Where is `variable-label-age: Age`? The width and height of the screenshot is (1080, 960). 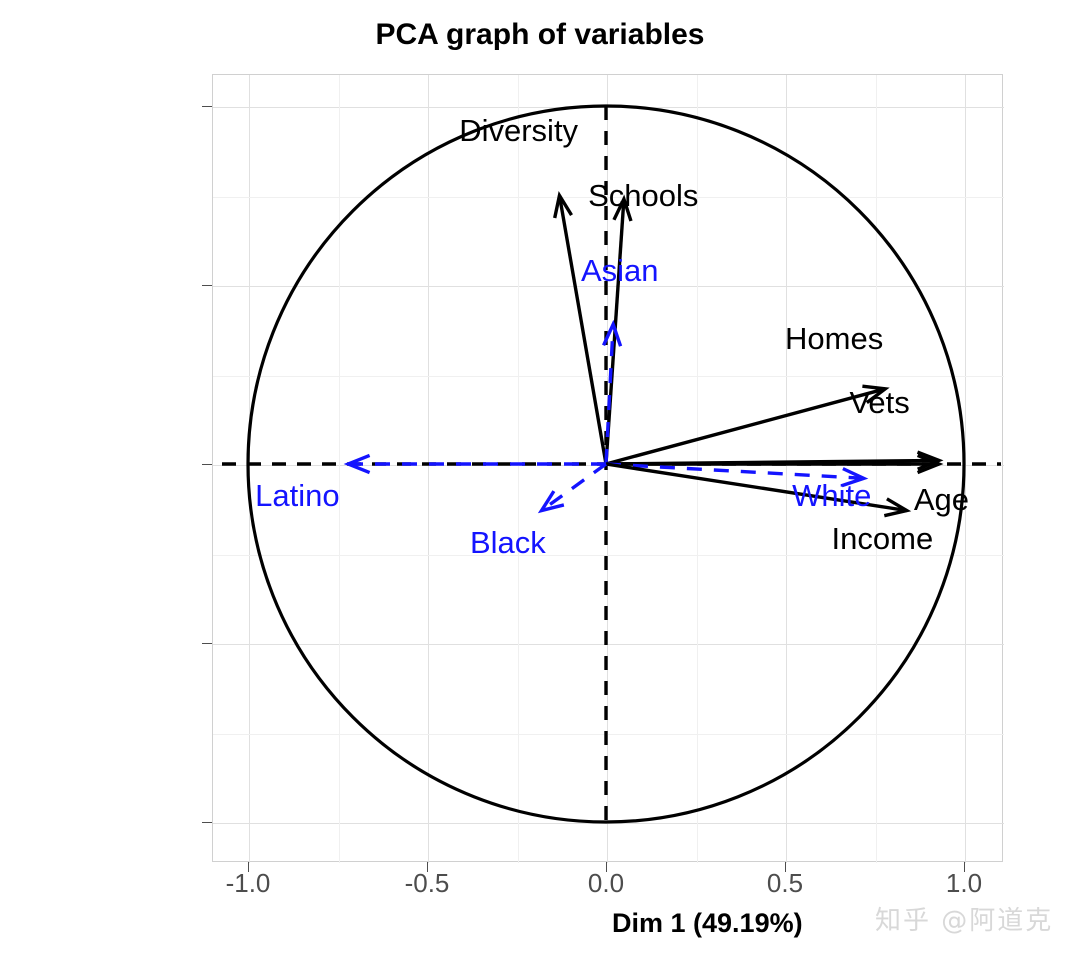 variable-label-age: Age is located at coordinates (941, 499).